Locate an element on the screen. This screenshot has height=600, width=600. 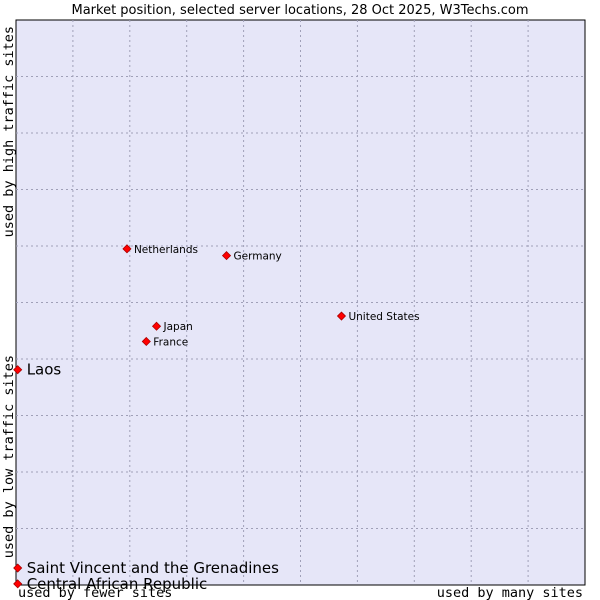
point-france: France is located at coordinates (164, 342).